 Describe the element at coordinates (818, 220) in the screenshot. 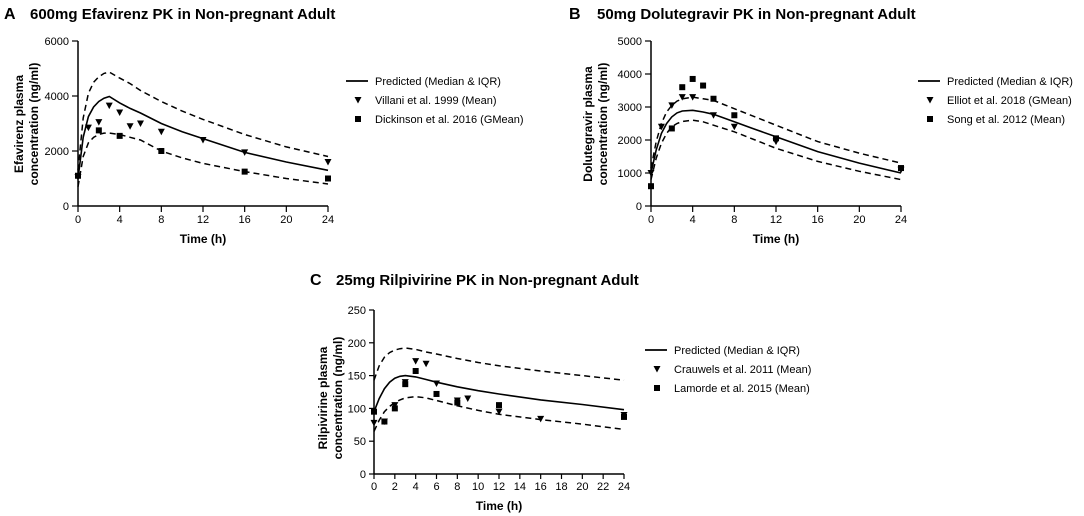

I see `panel-b-x-tick-label: 16` at that location.